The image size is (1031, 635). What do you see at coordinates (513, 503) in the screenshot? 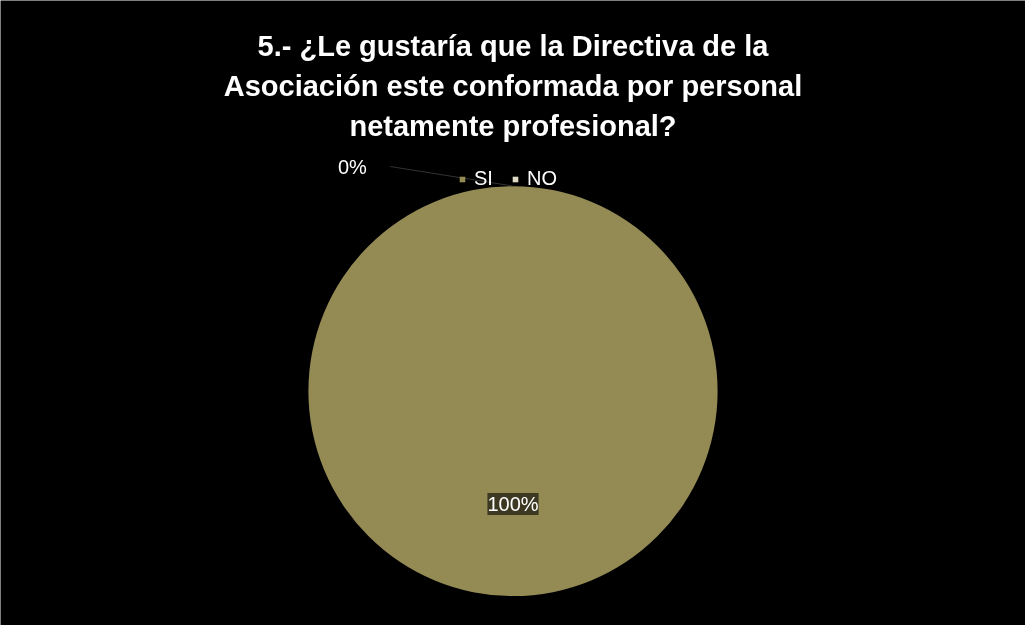
I see `data-label: 100%` at bounding box center [513, 503].